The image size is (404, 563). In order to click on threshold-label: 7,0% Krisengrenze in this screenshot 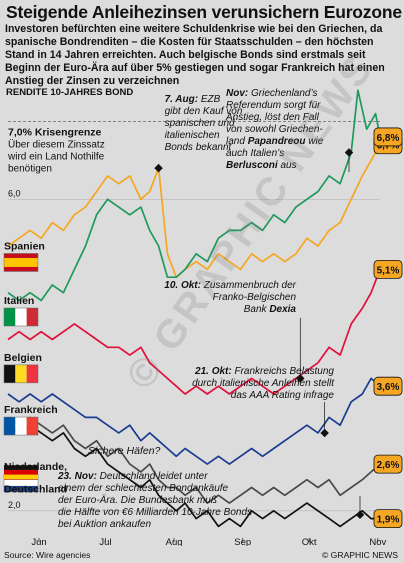, I will do `click(55, 132)`.